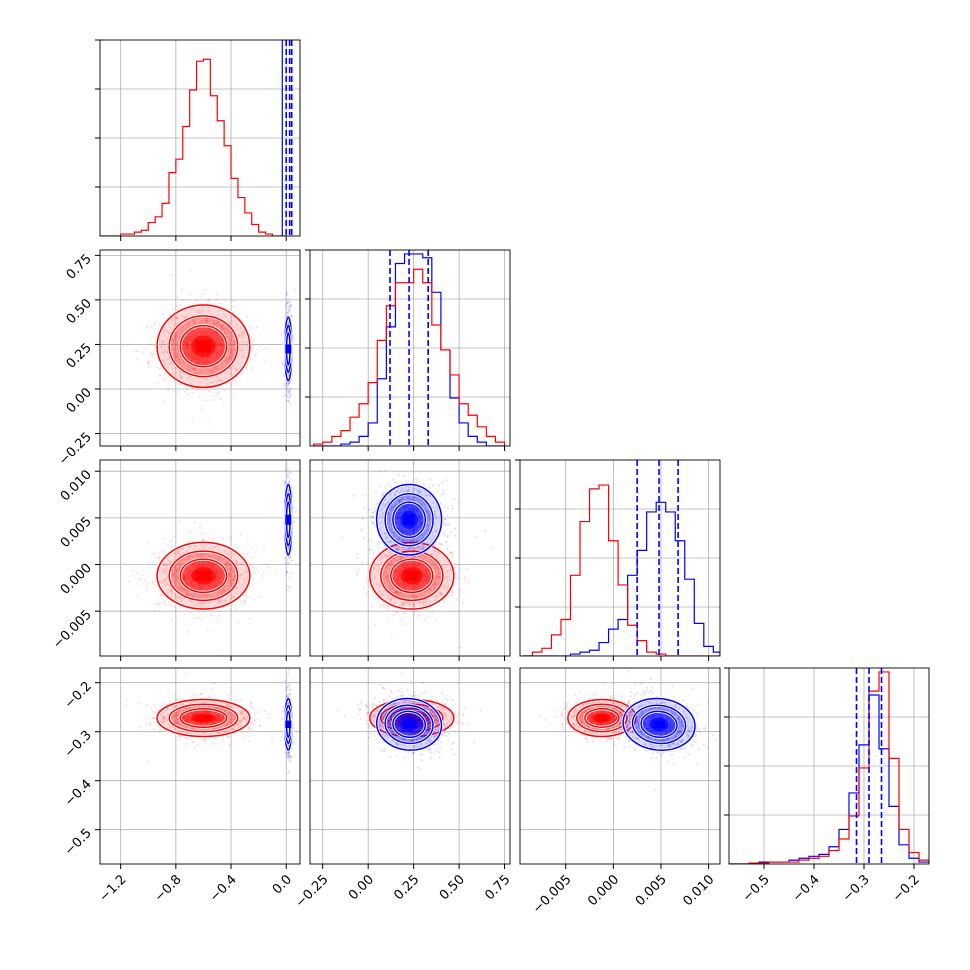  What do you see at coordinates (79, 356) in the screenshot?
I see `tick-label-y: 0.25` at bounding box center [79, 356].